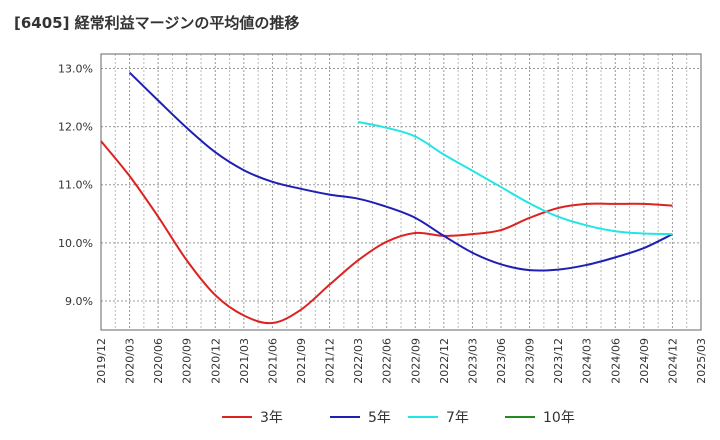 The image size is (720, 440). What do you see at coordinates (379, 418) in the screenshot?
I see `legend-label: 5年` at bounding box center [379, 418].